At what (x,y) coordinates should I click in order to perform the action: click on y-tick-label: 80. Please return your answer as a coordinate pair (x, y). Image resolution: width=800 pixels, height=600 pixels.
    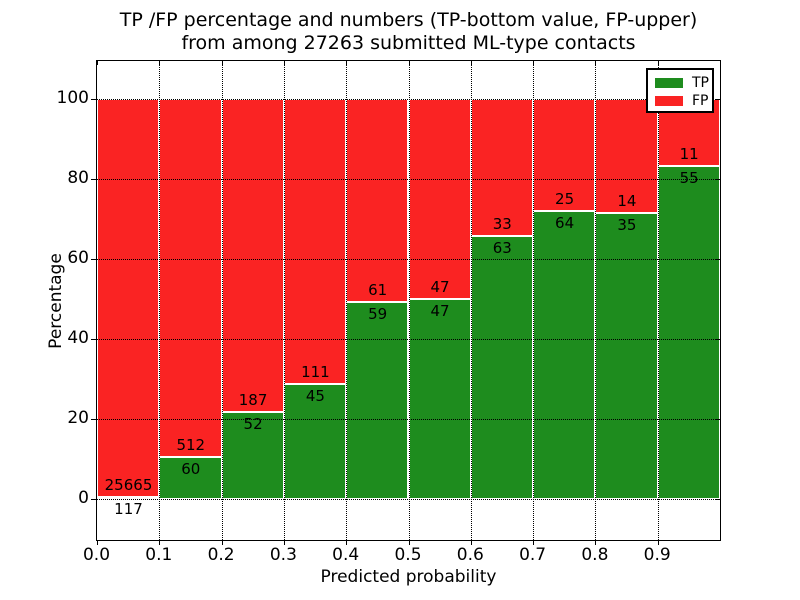
    Looking at the image, I should click on (78, 178).